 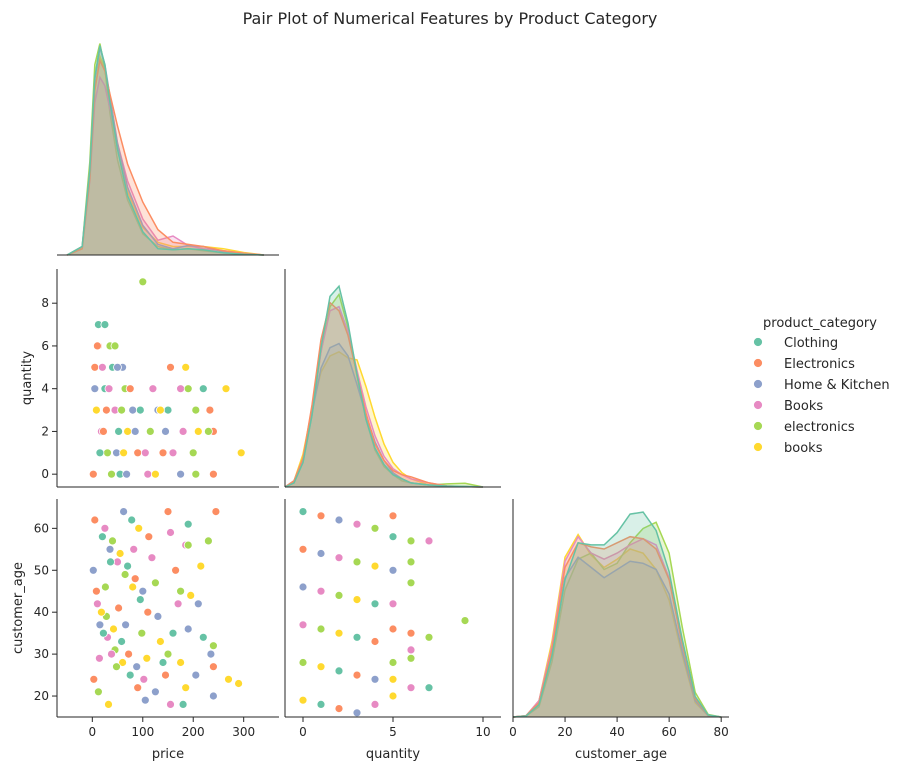 What do you see at coordinates (41, 570) in the screenshot?
I see `customer-age-y-tick-label: 50` at bounding box center [41, 570].